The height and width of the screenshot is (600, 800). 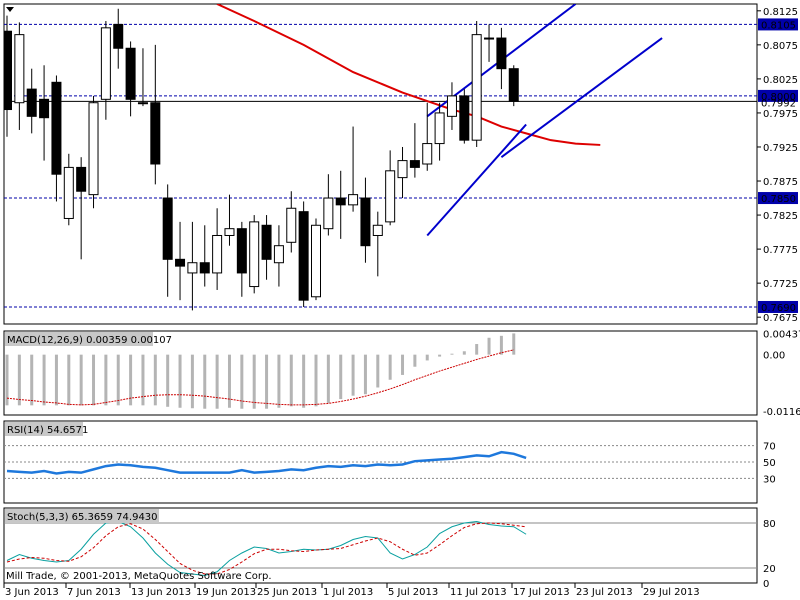 What do you see at coordinates (774, 356) in the screenshot?
I see `macd-tick-label: 0.00` at bounding box center [774, 356].